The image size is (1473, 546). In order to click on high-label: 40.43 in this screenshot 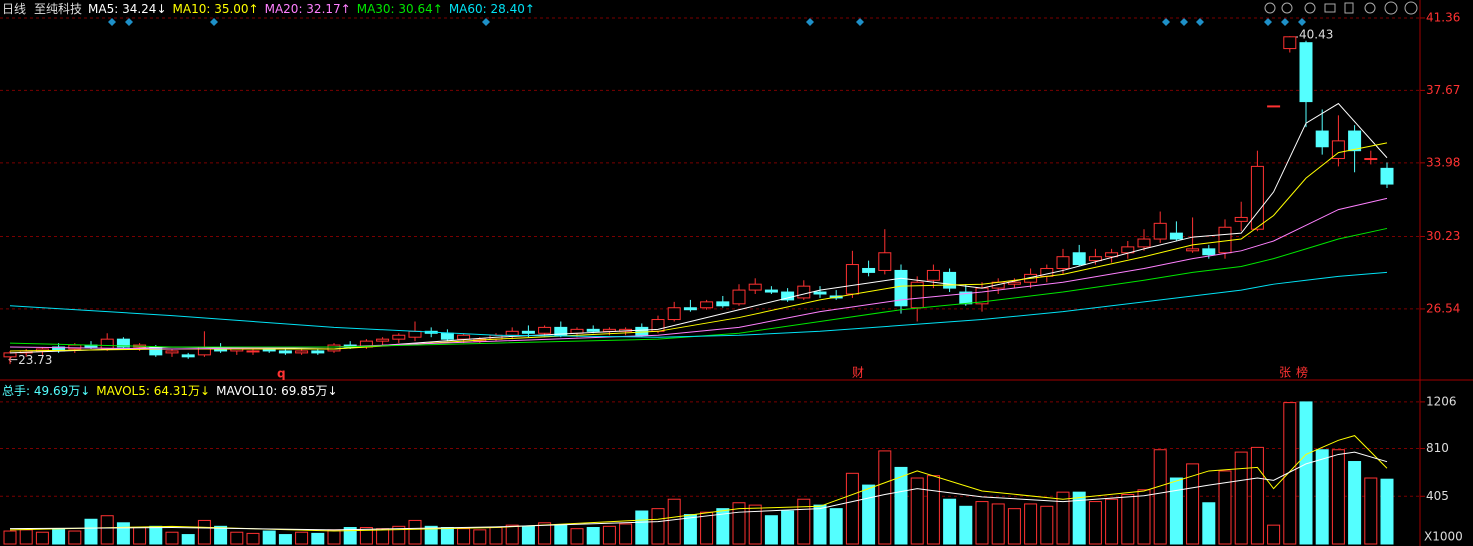, I will do `click(1316, 35)`.